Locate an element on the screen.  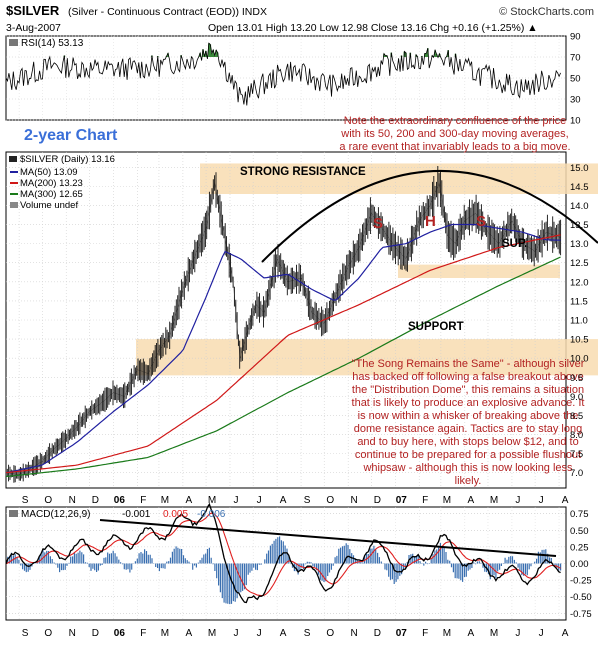
macd-value-signal: 0.005 is located at coordinates (175, 514).